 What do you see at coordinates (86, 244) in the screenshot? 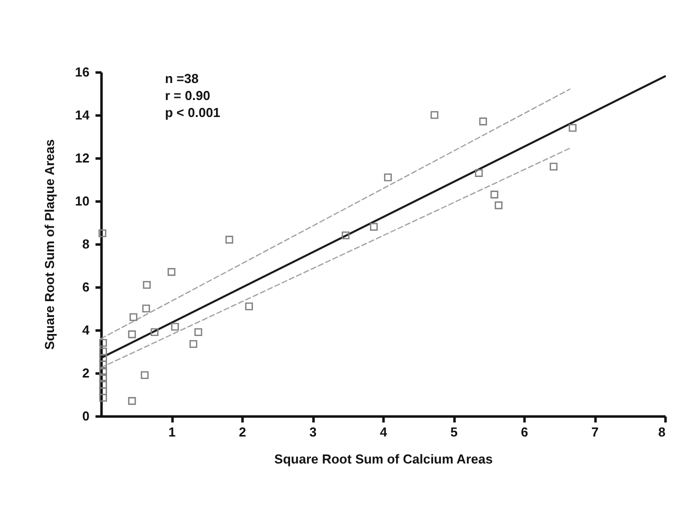
I see `y-tick-label: 8` at bounding box center [86, 244].